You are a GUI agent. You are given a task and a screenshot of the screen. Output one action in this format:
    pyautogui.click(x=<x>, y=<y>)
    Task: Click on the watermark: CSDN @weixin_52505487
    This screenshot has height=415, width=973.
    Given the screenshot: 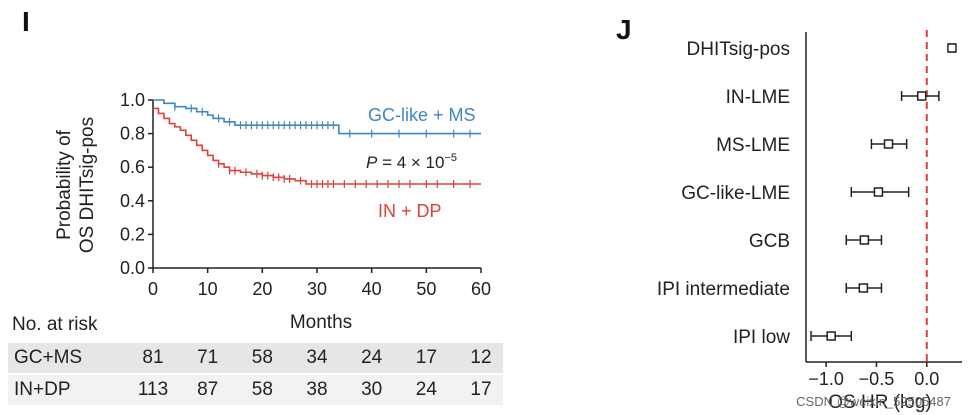 What is the action you would take?
    pyautogui.click(x=873, y=401)
    